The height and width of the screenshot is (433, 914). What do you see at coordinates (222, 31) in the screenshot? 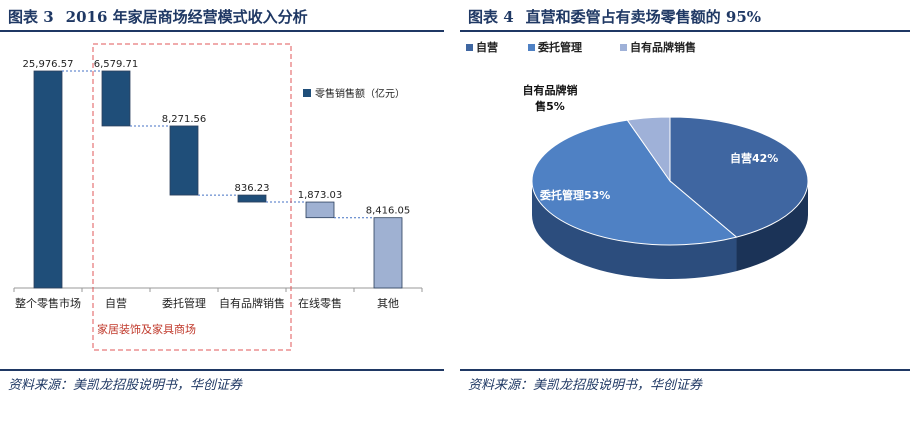
I see `left-top-rule` at bounding box center [222, 31].